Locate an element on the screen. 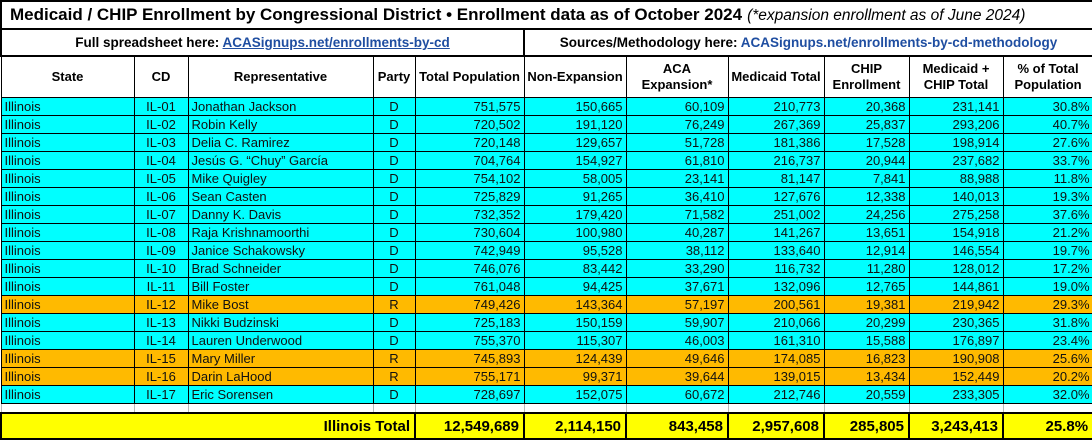  cell-medicaid-total: 161,310 is located at coordinates (776, 340).